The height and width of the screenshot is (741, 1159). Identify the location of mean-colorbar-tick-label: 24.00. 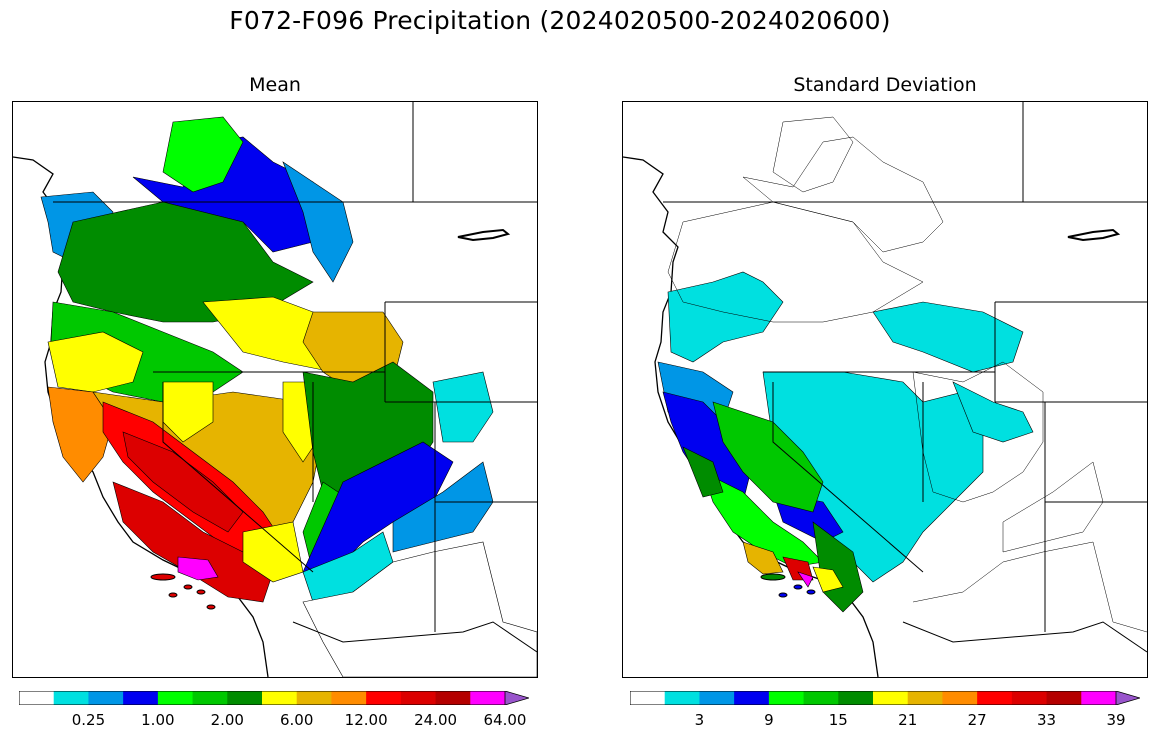
(436, 720).